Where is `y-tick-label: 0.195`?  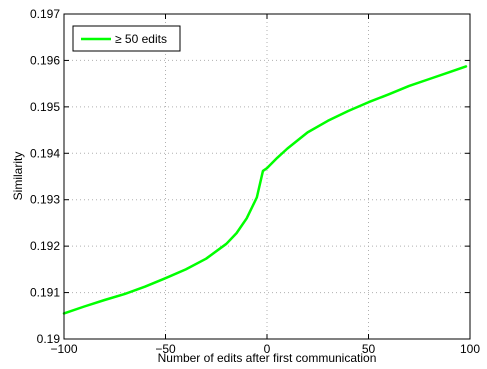 y-tick-label: 0.195 is located at coordinates (45, 107).